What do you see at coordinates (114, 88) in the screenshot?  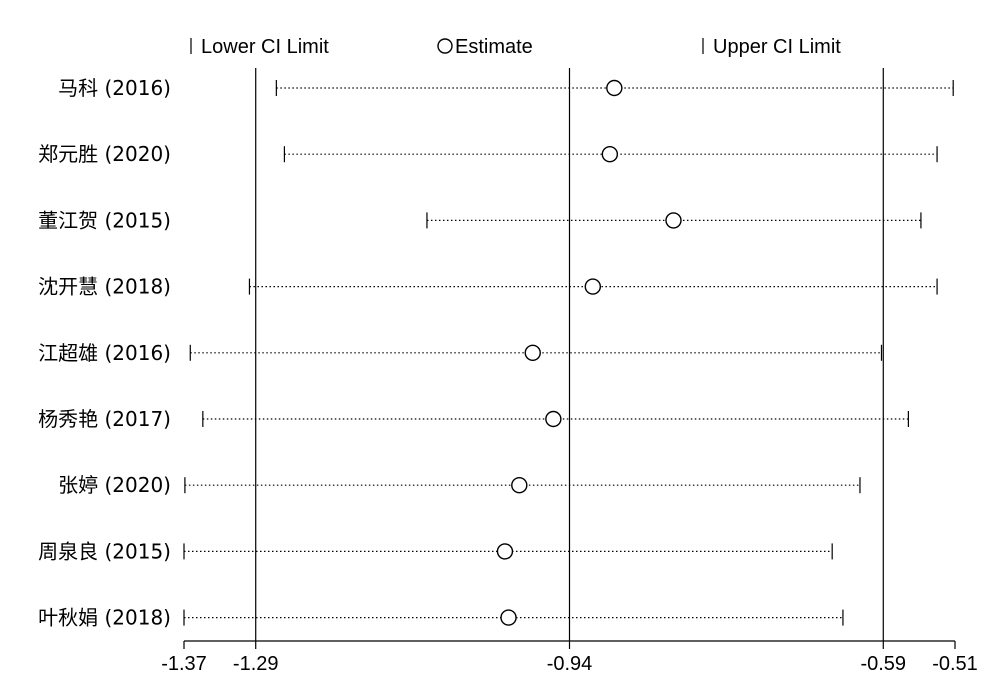 I see `study-label: 马科 (2016)` at bounding box center [114, 88].